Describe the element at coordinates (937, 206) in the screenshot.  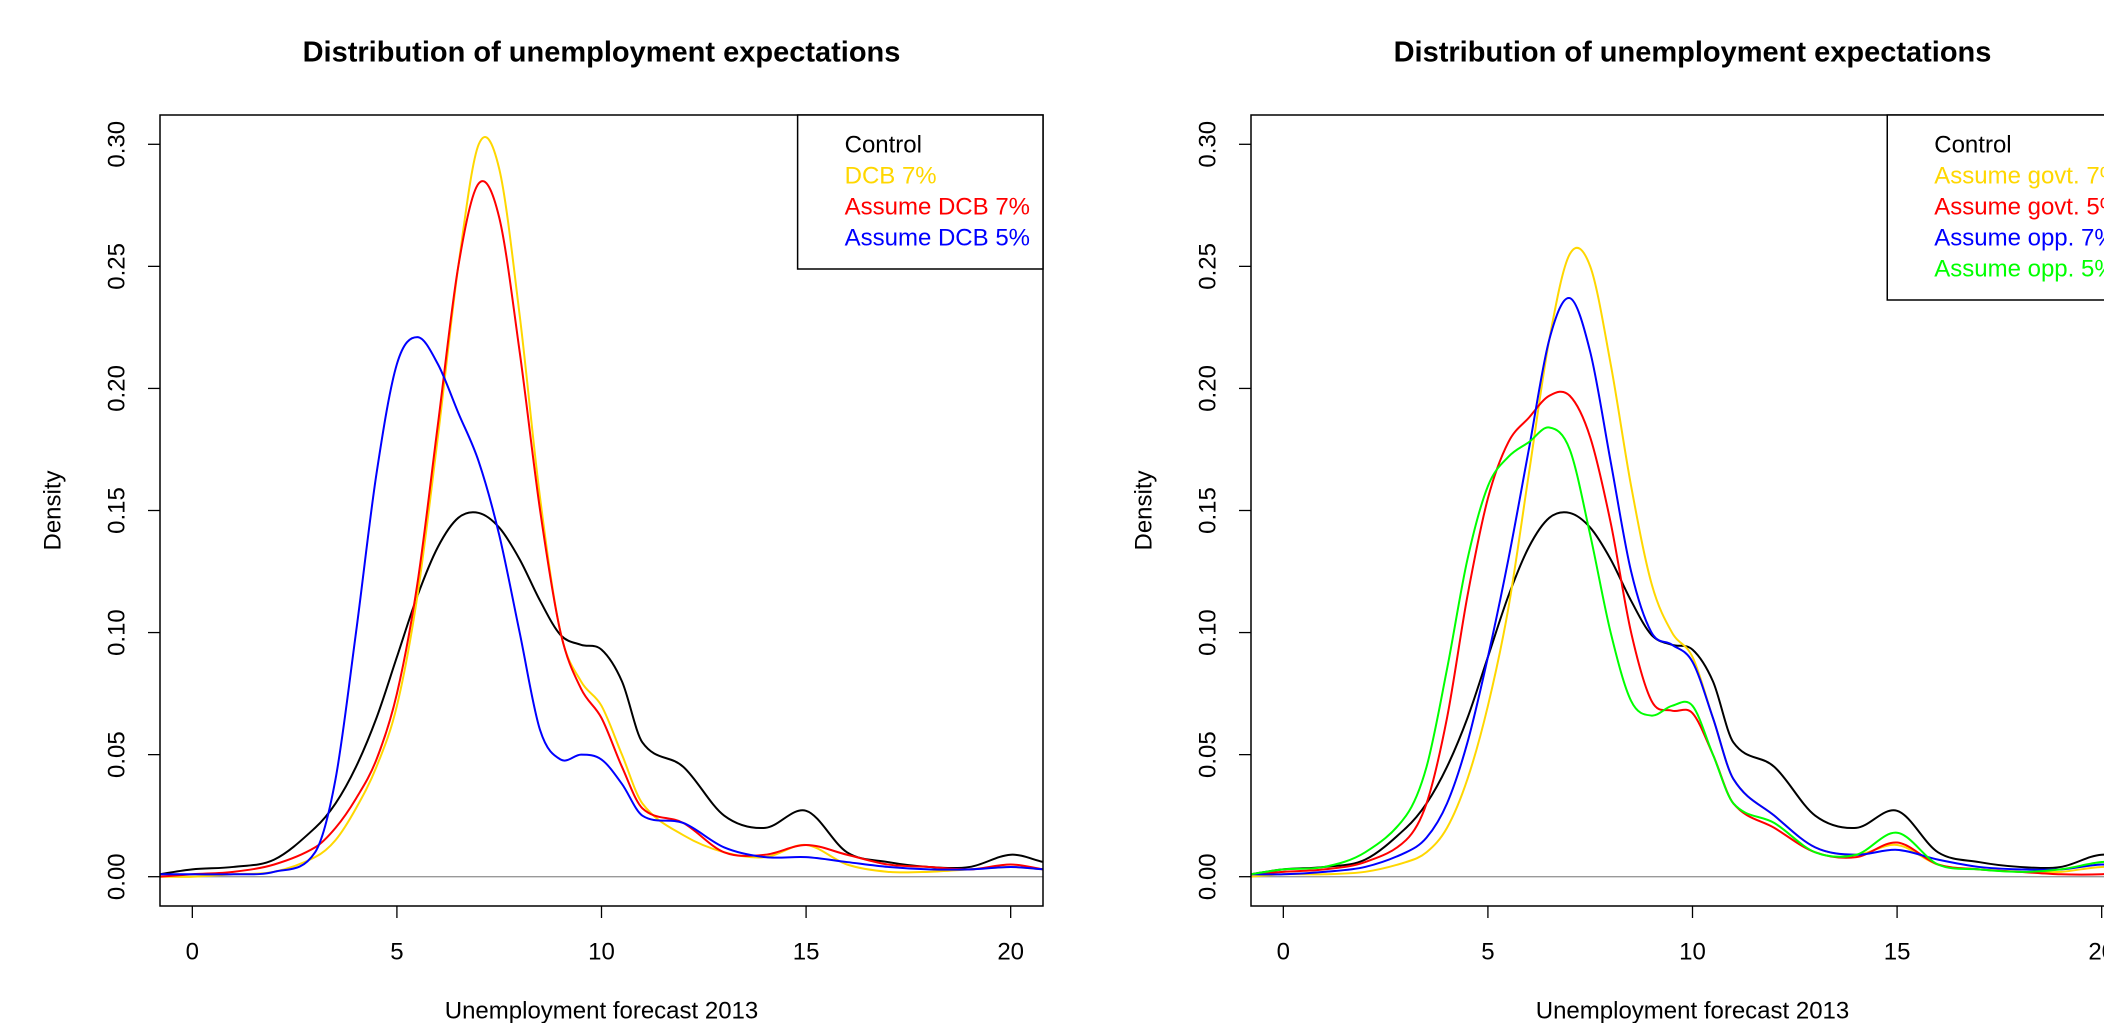
I see `legend-entry: Assume DCB 7%` at that location.